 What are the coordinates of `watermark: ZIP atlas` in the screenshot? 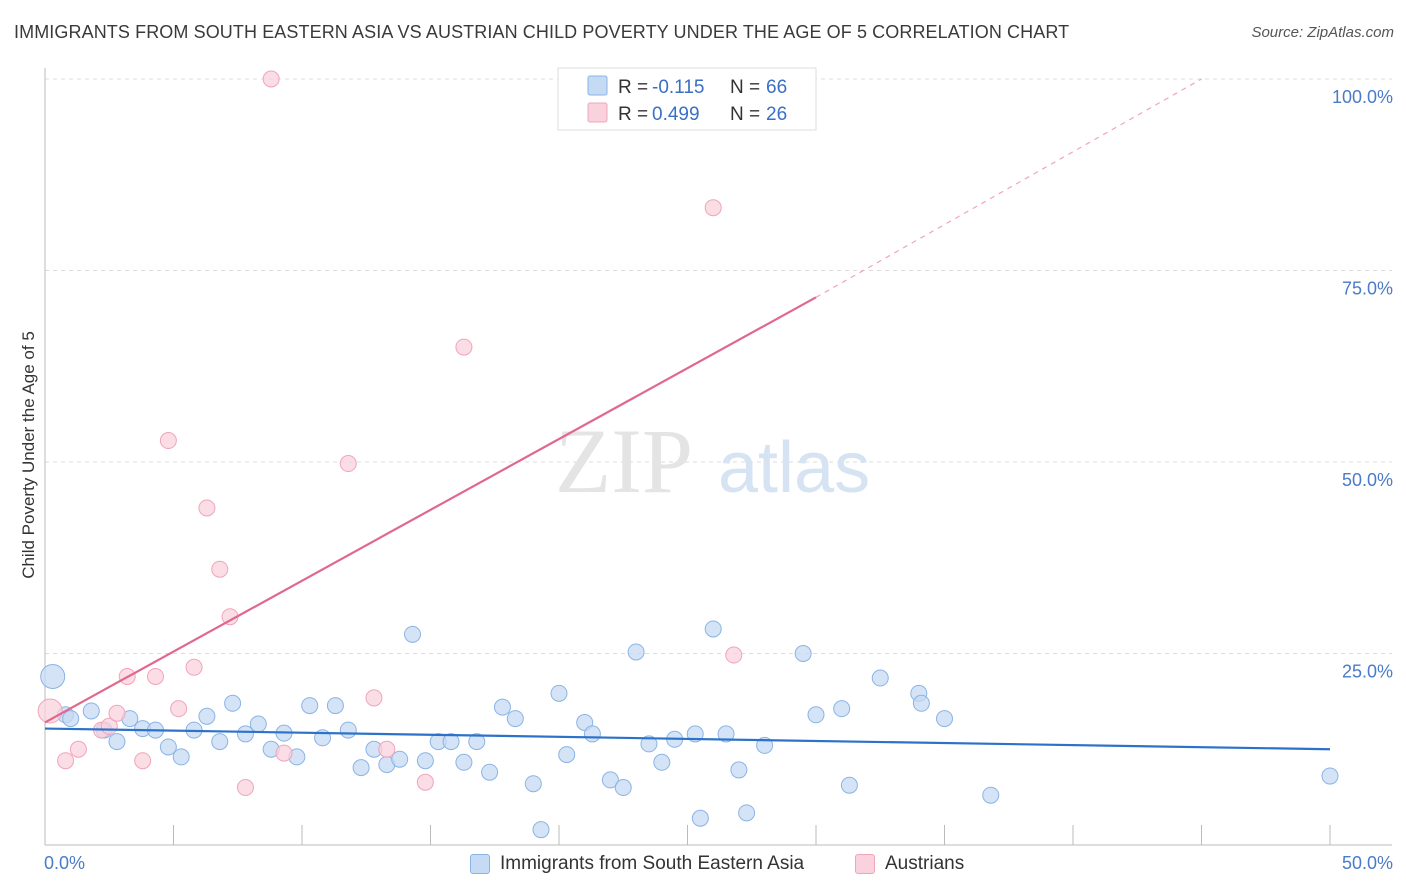 It's located at (712, 461).